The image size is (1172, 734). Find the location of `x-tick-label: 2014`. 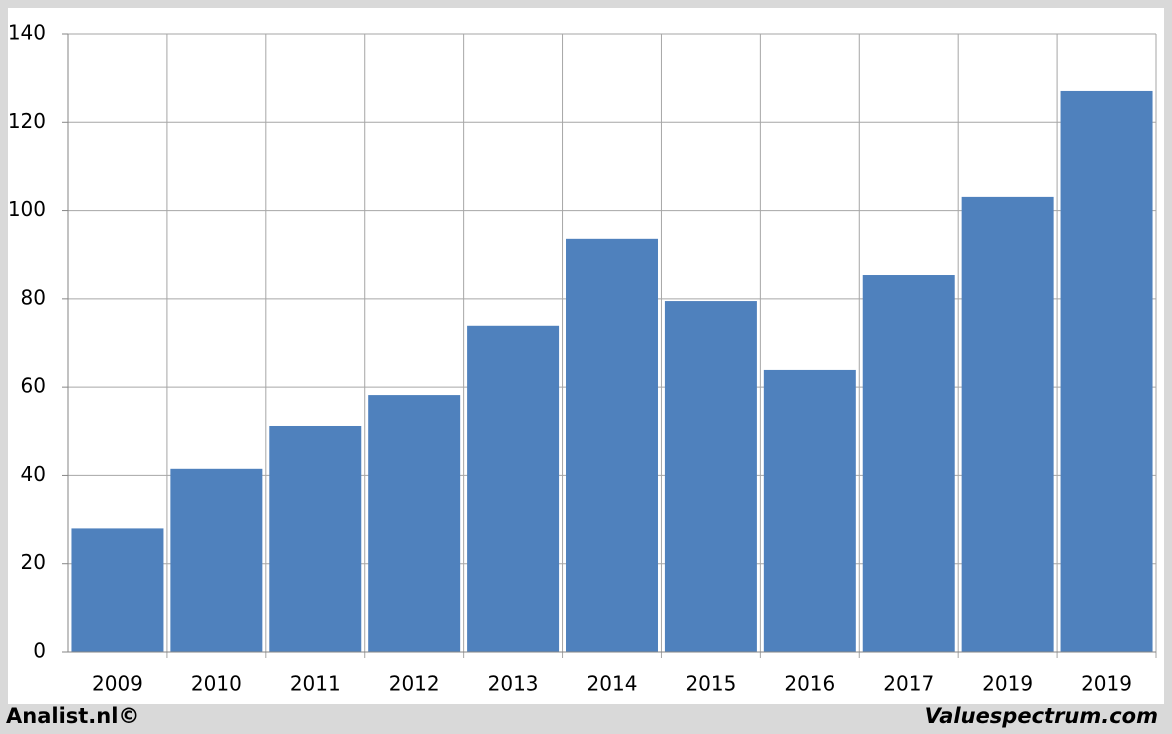

x-tick-label: 2014 is located at coordinates (612, 684).